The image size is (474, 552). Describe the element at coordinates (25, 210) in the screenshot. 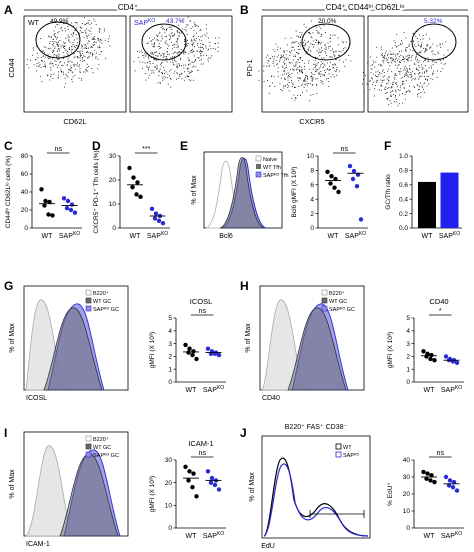

I see `y-tick-label: 20` at that location.